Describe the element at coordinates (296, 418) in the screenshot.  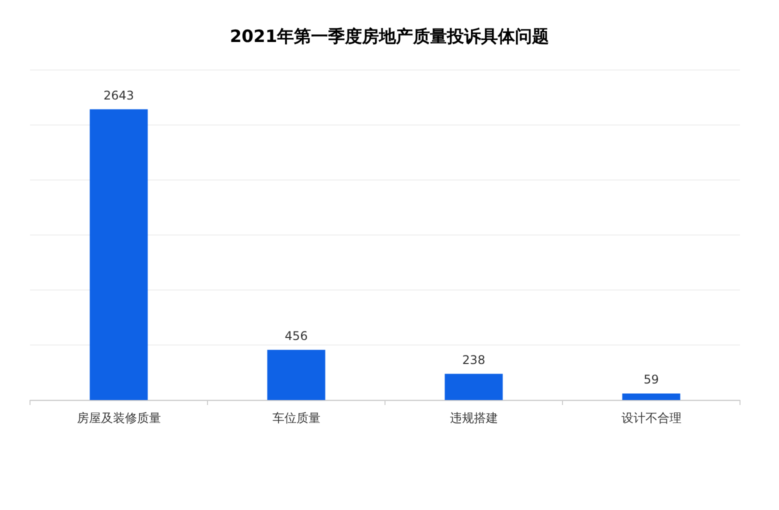
I see `x-tick-label: 车位质量` at that location.